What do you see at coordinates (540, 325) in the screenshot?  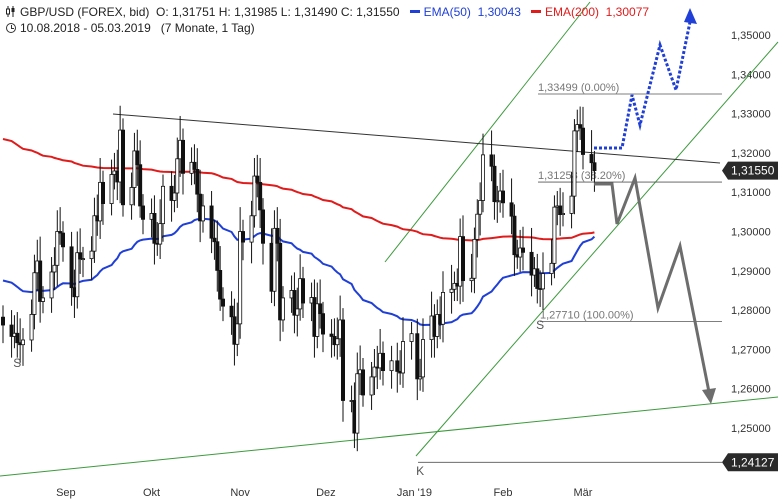 I see `pivot-label: S` at bounding box center [540, 325].